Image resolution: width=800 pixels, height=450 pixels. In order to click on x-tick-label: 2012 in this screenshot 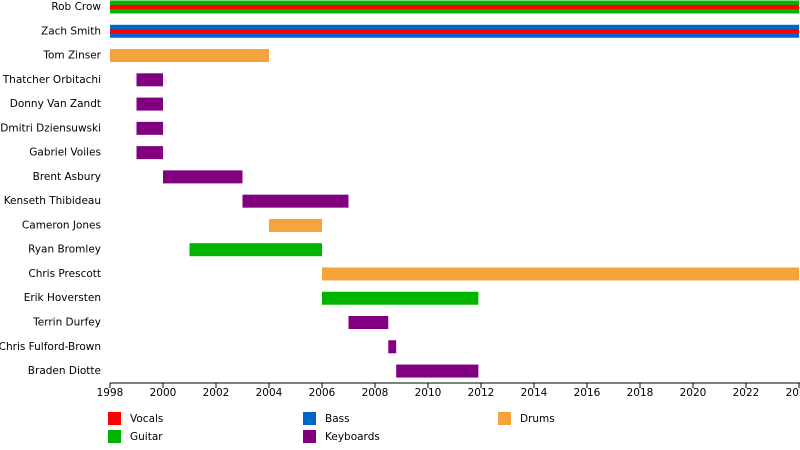, I will do `click(481, 393)`.